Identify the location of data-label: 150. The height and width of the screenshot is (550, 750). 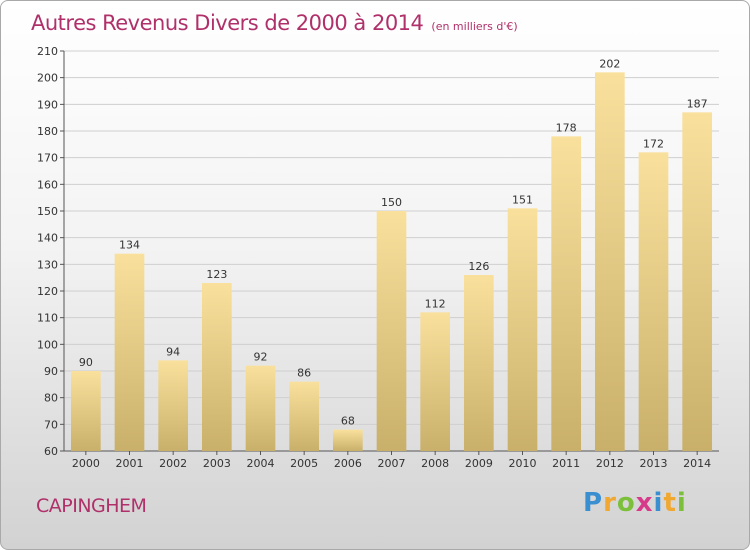
(391, 202).